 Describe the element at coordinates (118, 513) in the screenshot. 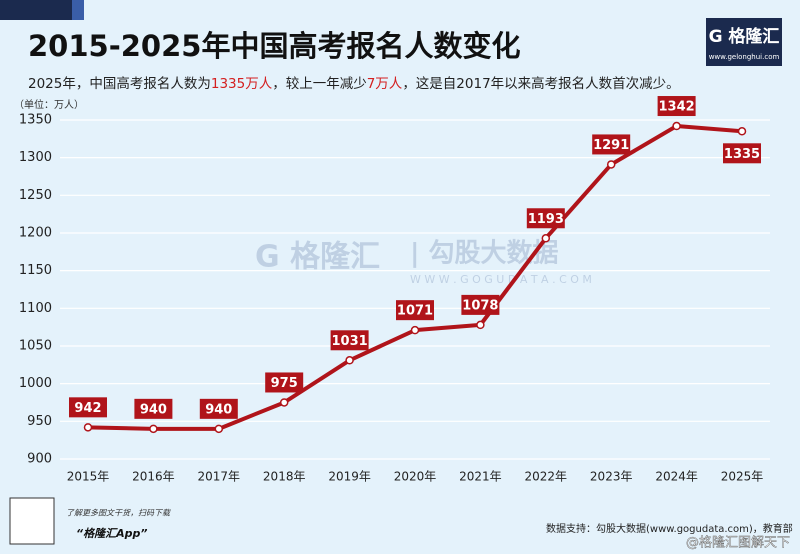

I see `footer-note: 了解更多图文干货，扫码下载` at that location.